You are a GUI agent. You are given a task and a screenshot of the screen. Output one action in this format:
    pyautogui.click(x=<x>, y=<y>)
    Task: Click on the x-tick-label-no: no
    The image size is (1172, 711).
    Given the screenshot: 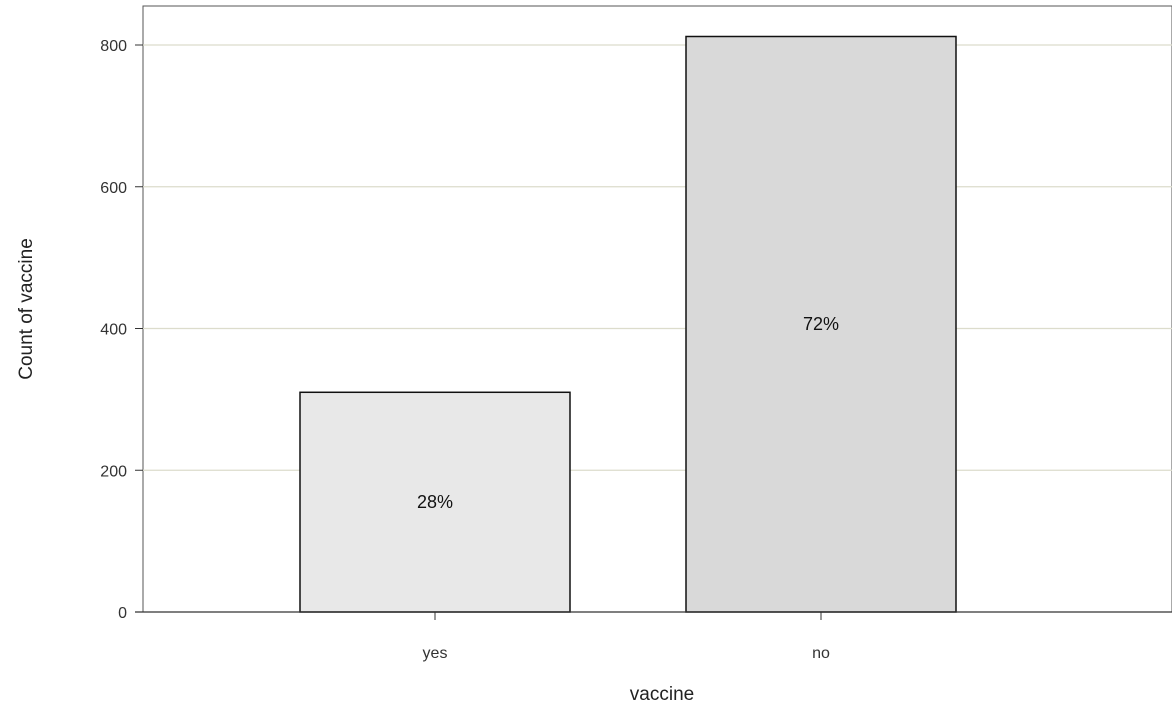 What is the action you would take?
    pyautogui.click(x=821, y=653)
    